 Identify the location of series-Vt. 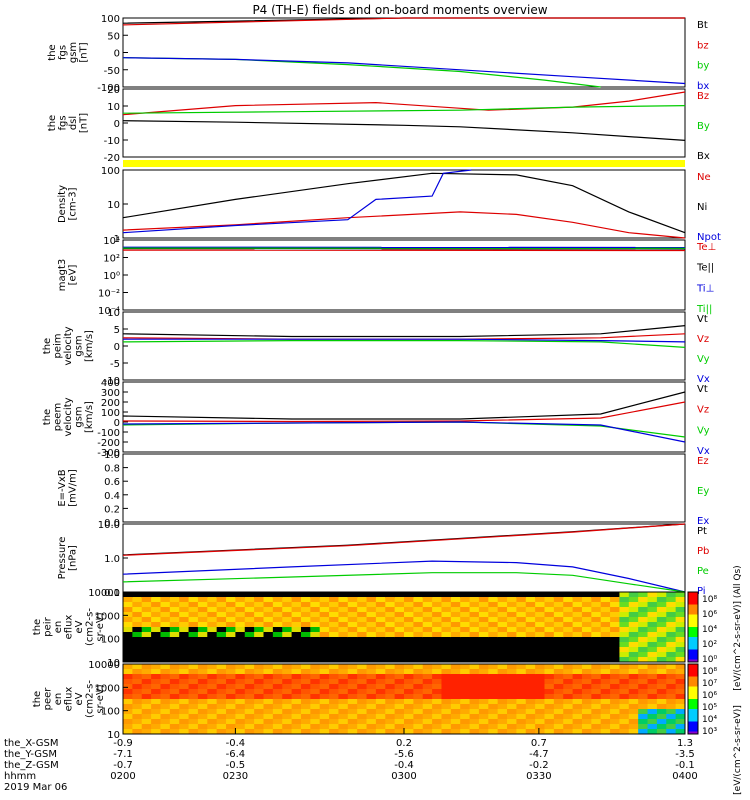
(404, 405).